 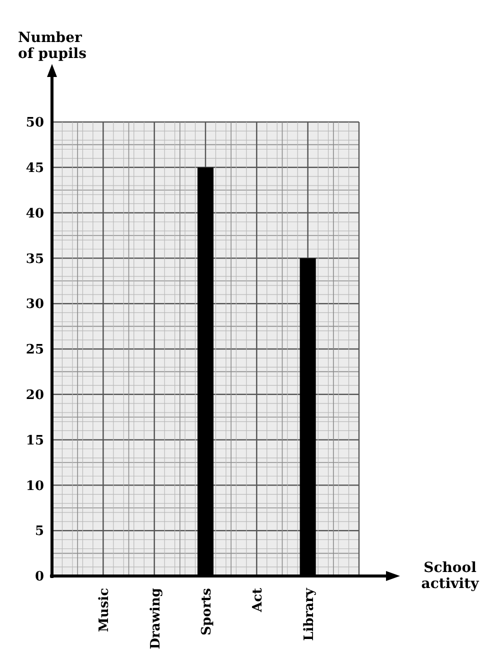 What do you see at coordinates (35, 259) in the screenshot?
I see `y-tick-label: 35` at bounding box center [35, 259].